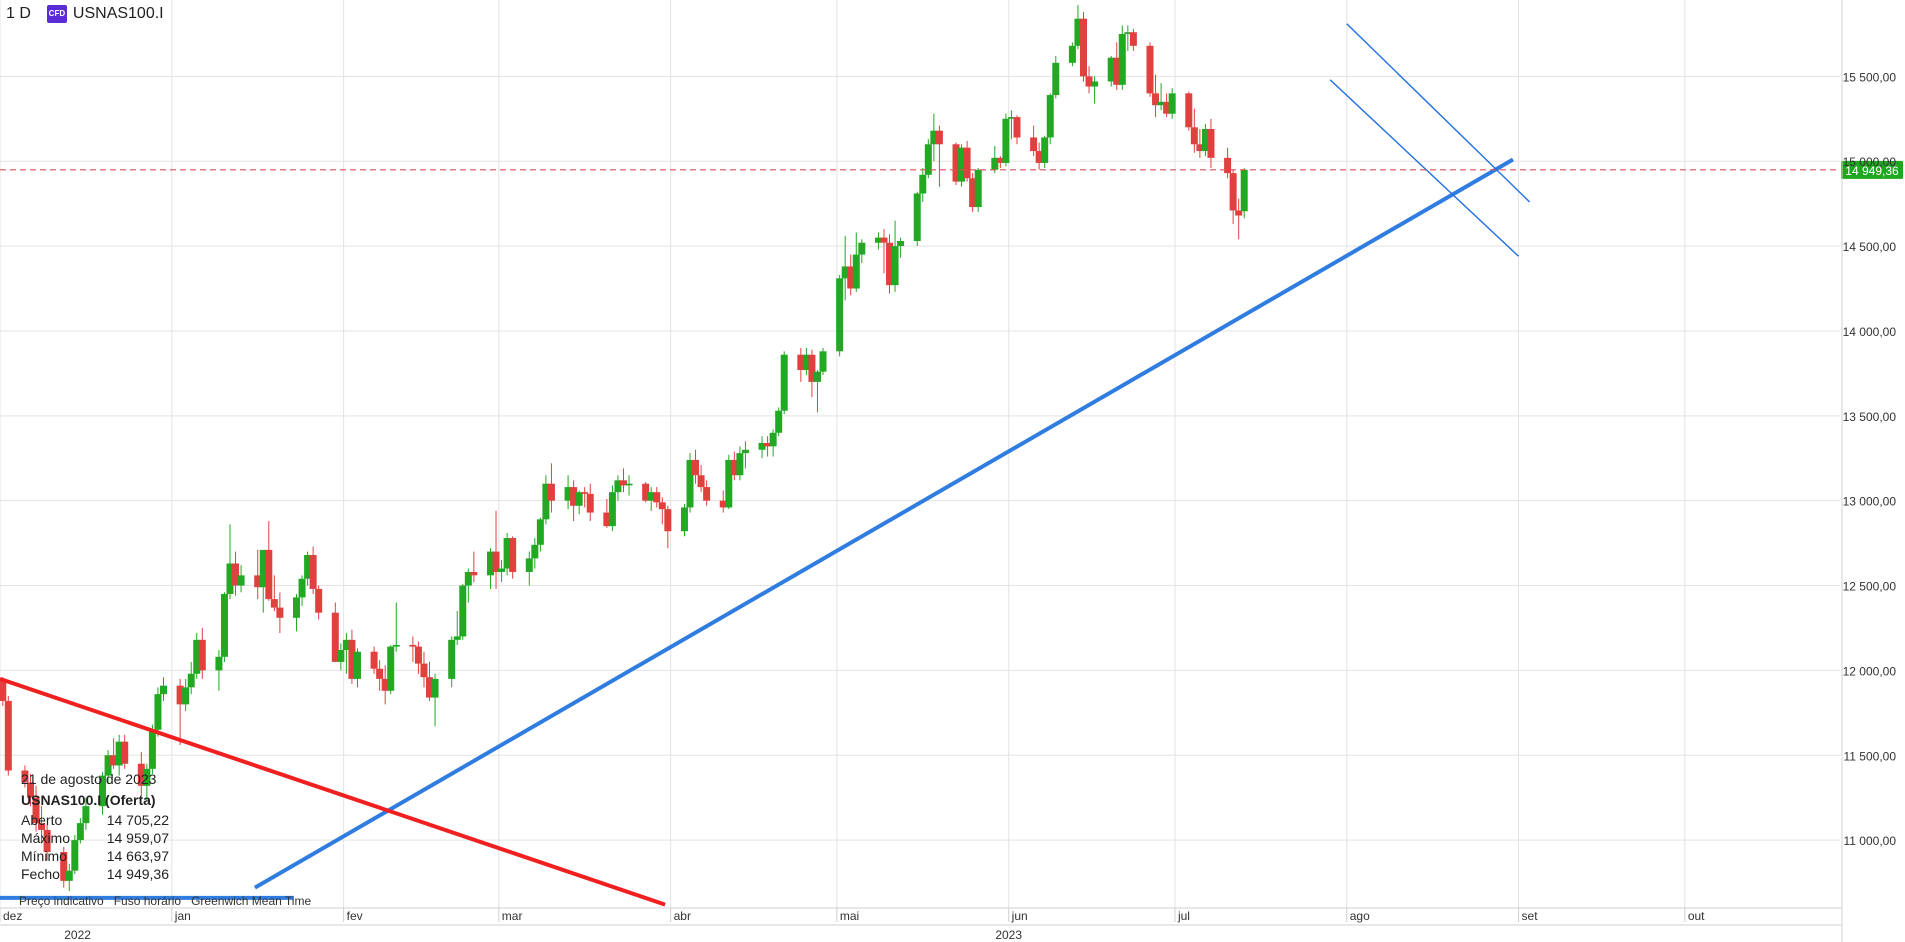 The width and height of the screenshot is (1905, 942). What do you see at coordinates (1870, 77) in the screenshot?
I see `y-tick-label: 15 500,00` at bounding box center [1870, 77].